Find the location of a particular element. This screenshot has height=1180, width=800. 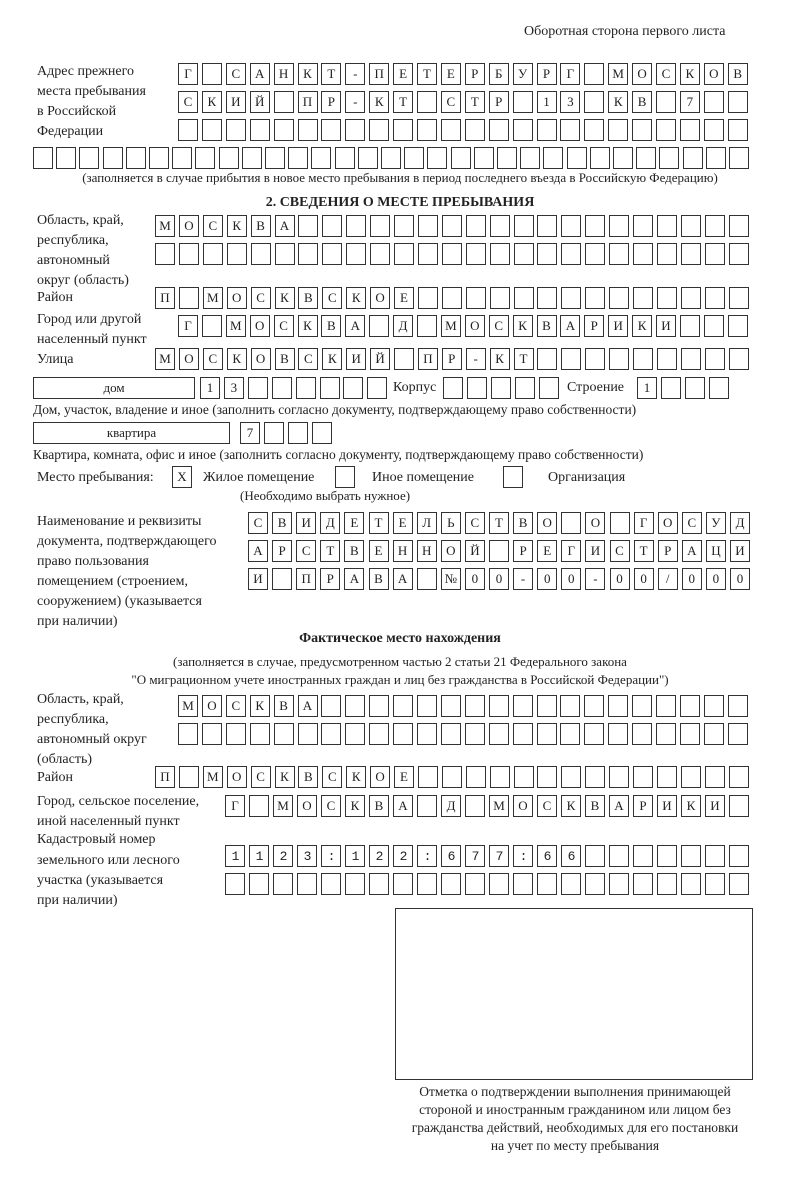

house-type-field: дом is located at coordinates (114, 388).